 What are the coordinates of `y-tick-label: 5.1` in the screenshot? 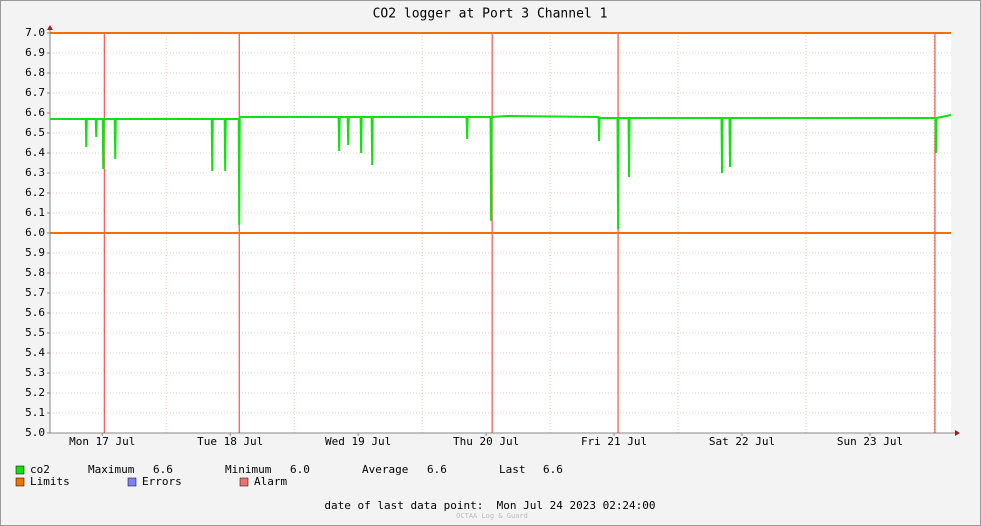 It's located at (35, 412).